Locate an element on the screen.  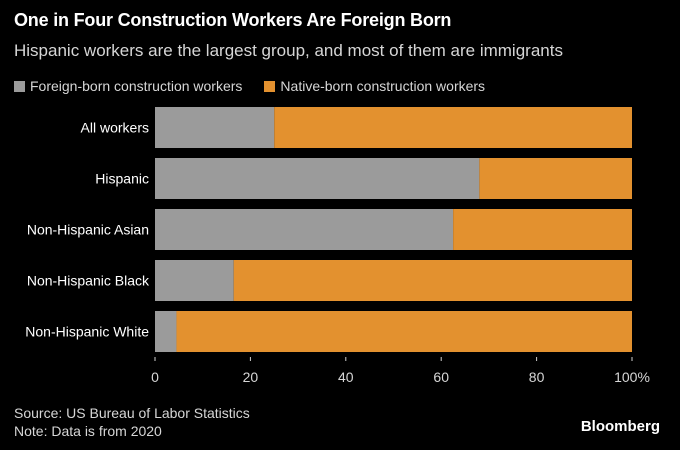
legend-item-native-born: Native-born construction workers is located at coordinates (374, 86).